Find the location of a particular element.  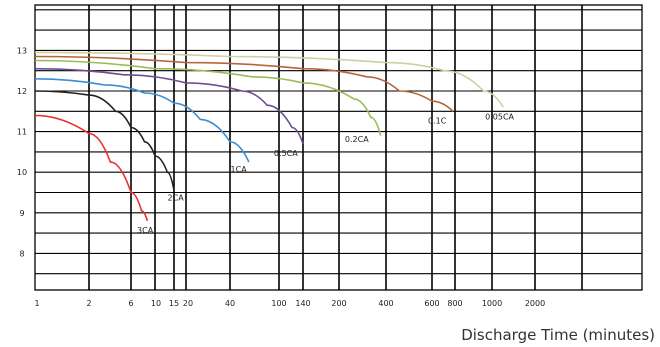

x-tick-label: 6 is located at coordinates (130, 303).